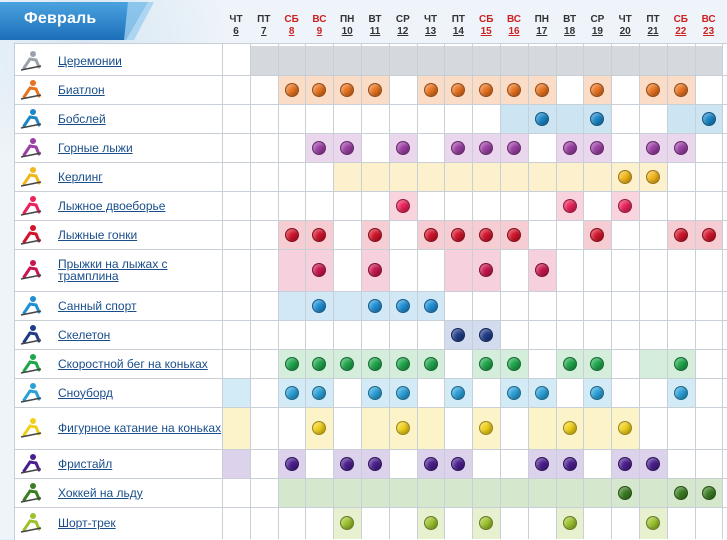  Describe the element at coordinates (681, 31) in the screenshot. I see `day-number-link: 22` at that location.